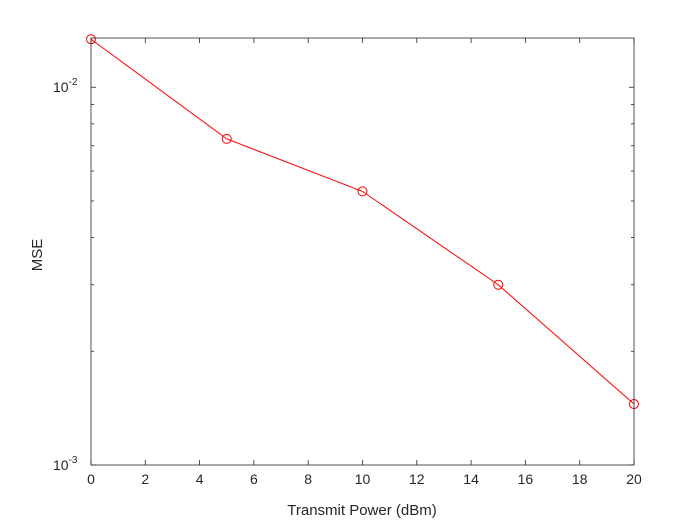 This screenshot has height=525, width=700. What do you see at coordinates (65, 86) in the screenshot?
I see `y-tick-label: 10⁻²` at bounding box center [65, 86].